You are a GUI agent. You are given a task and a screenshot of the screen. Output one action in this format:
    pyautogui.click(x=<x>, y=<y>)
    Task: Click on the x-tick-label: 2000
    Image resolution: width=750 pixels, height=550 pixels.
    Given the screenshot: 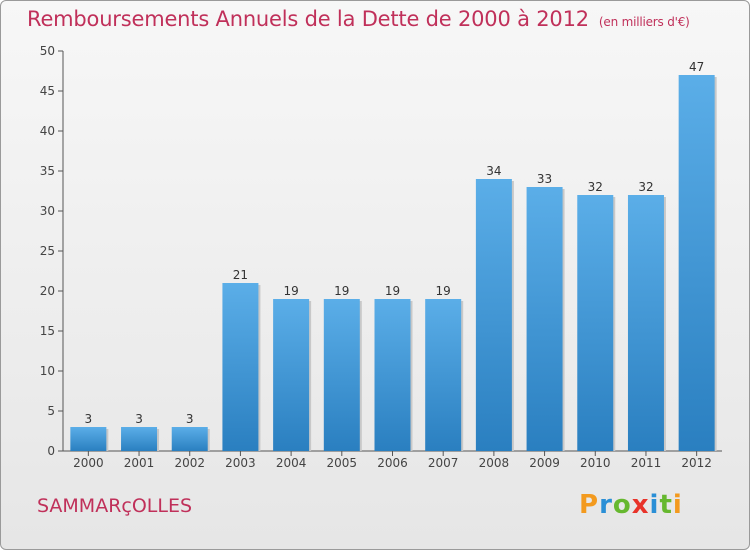 What is the action you would take?
    pyautogui.click(x=88, y=463)
    